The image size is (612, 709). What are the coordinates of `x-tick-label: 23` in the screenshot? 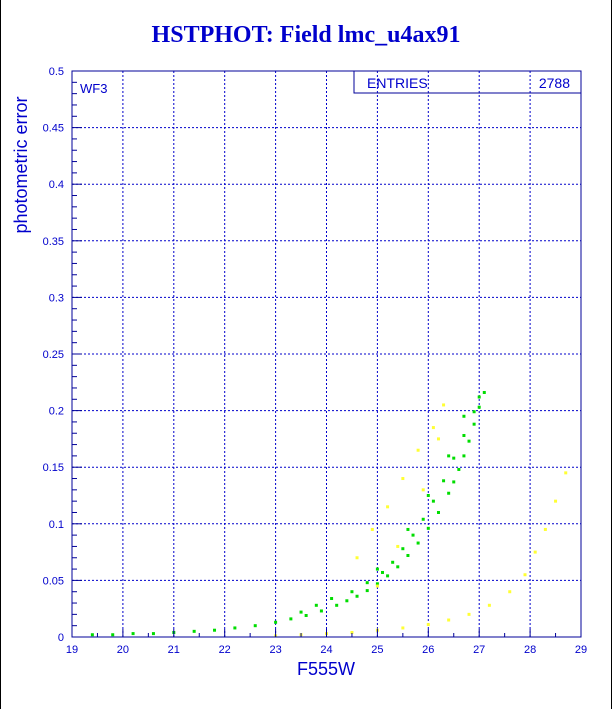 It's located at (275, 650).